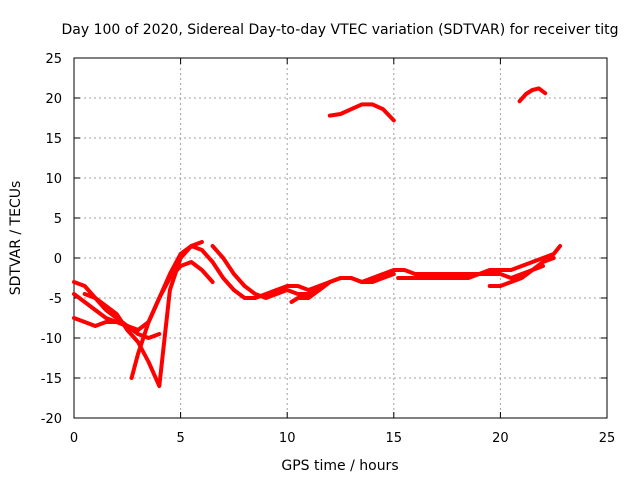 The height and width of the screenshot is (480, 640). What do you see at coordinates (58, 259) in the screenshot?
I see `y-tick-label: 0` at bounding box center [58, 259].